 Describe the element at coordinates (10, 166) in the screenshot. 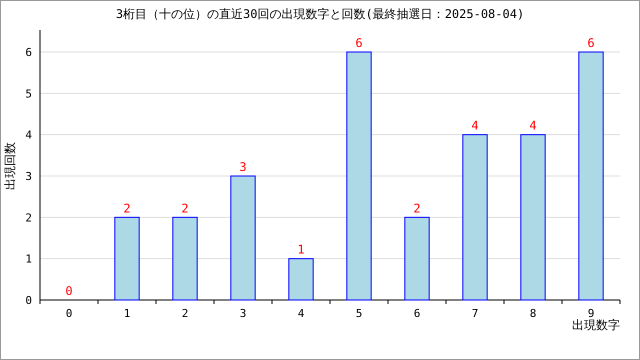

I see `y-axis-title: 出現回数` at that location.